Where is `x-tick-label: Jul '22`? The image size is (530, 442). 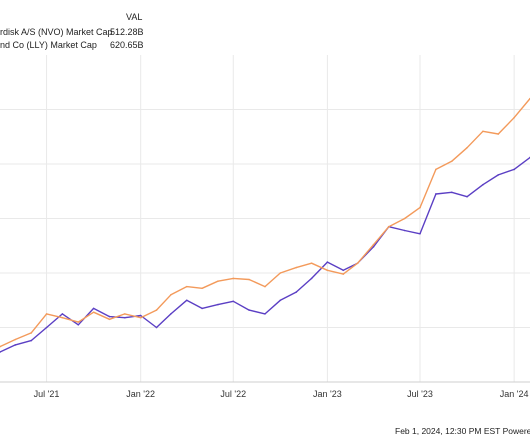
x-tick-label: Jul '22 is located at coordinates (233, 394).